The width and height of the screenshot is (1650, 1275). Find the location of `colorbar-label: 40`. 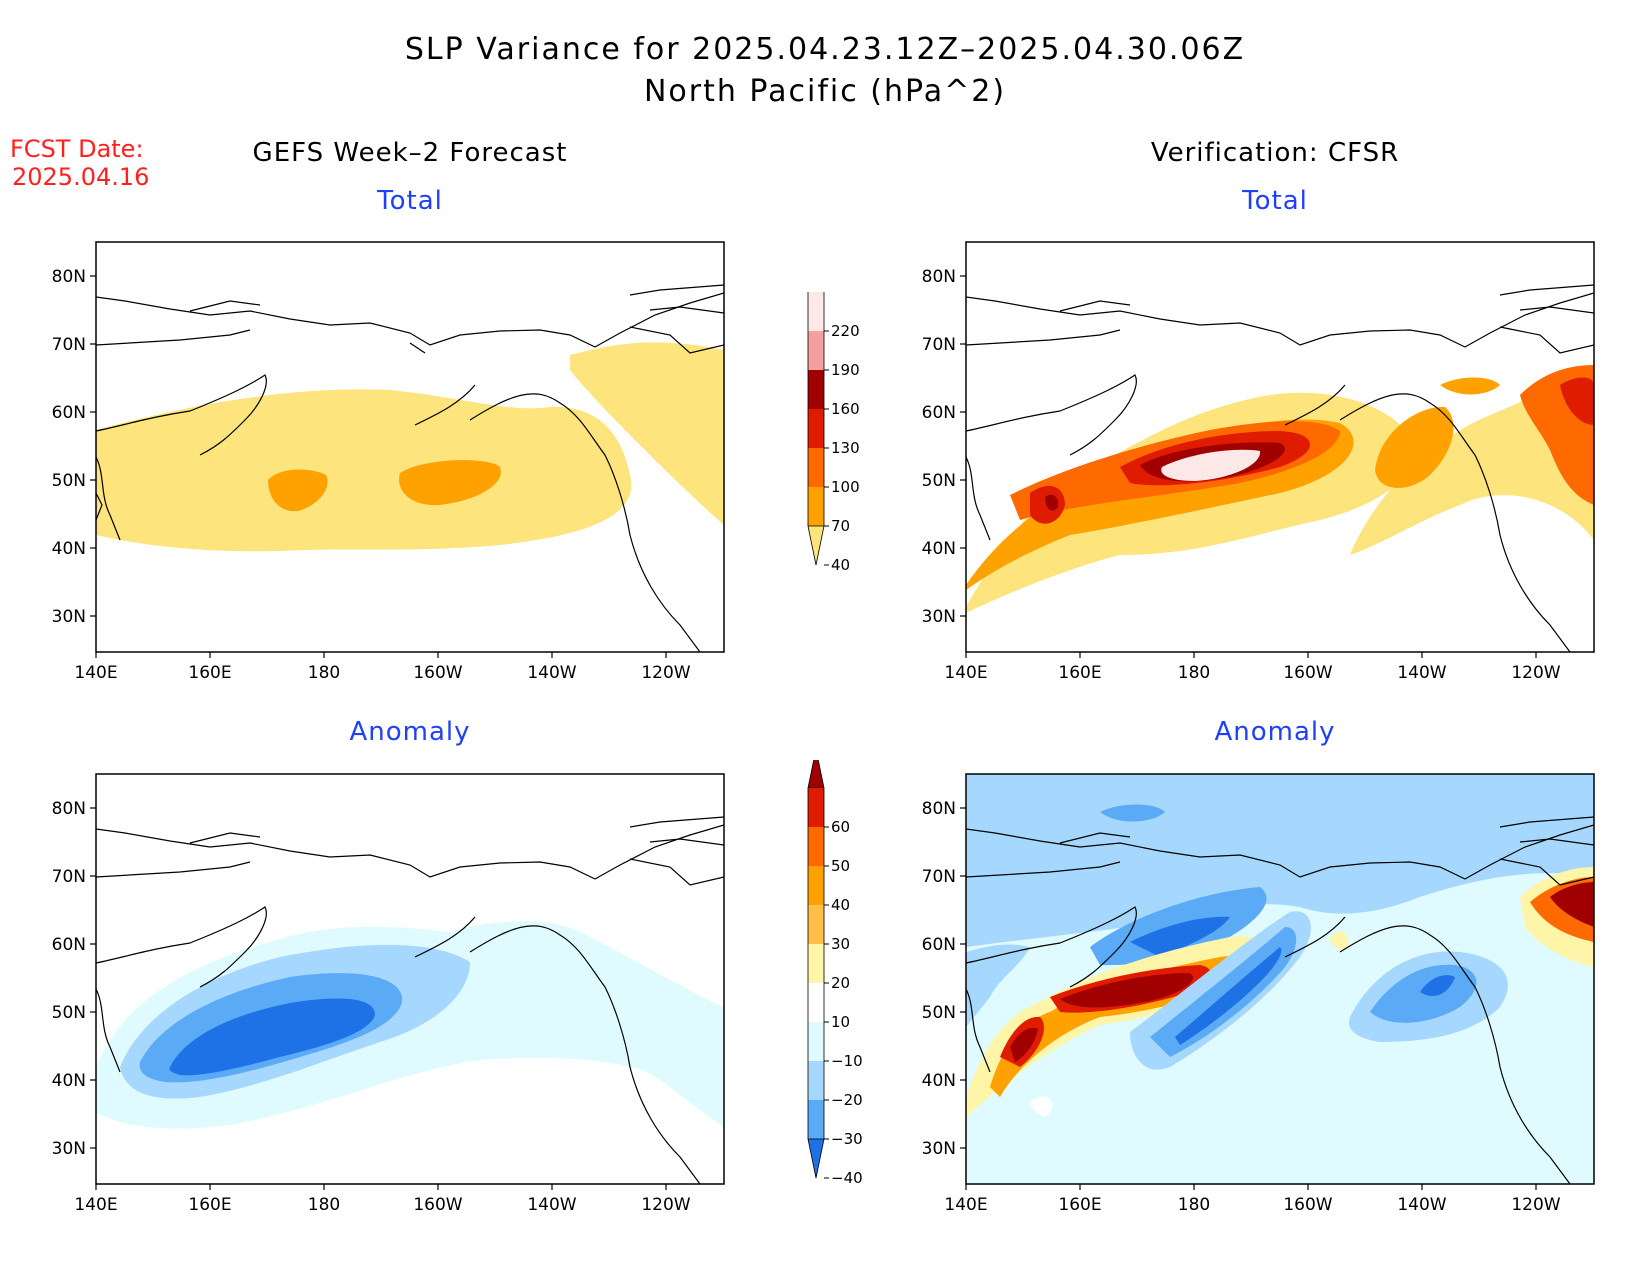

colorbar-label: 40 is located at coordinates (840, 905).